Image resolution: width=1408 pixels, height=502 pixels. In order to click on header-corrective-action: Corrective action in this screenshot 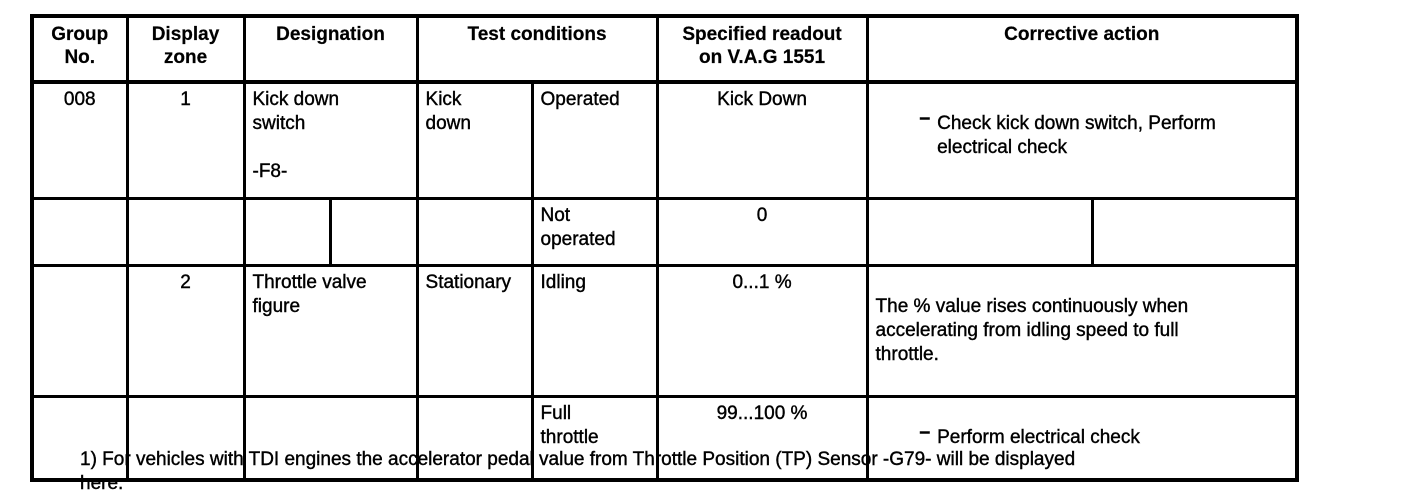, I will do `click(1082, 49)`.